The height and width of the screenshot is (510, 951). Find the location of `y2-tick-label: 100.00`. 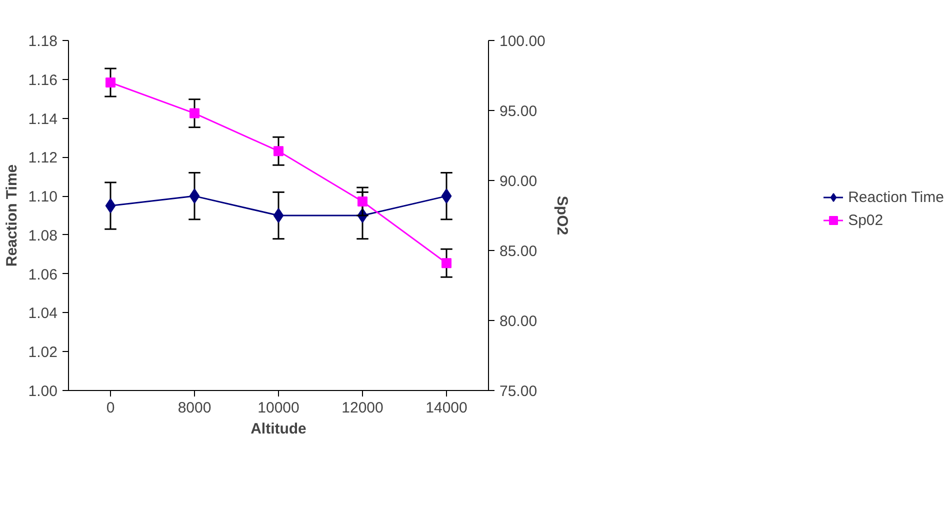

y2-tick-label: 100.00 is located at coordinates (523, 41).